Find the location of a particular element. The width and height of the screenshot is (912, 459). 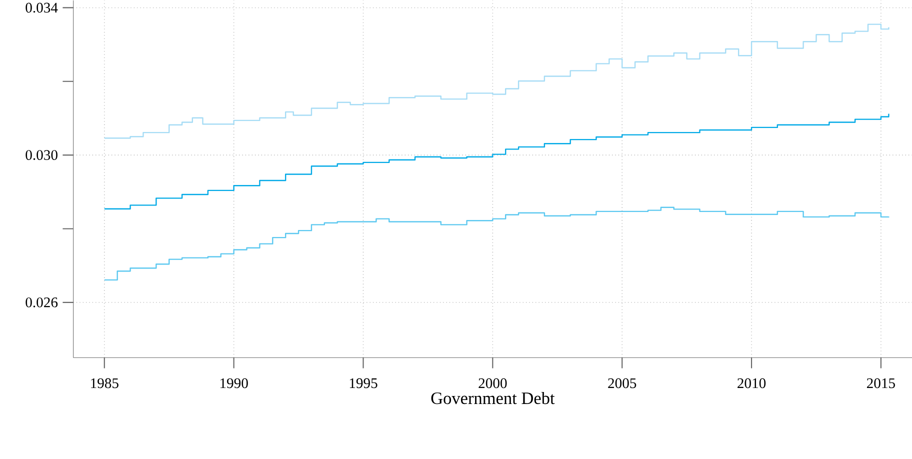

y-tick-label: 0.026 is located at coordinates (42, 302).